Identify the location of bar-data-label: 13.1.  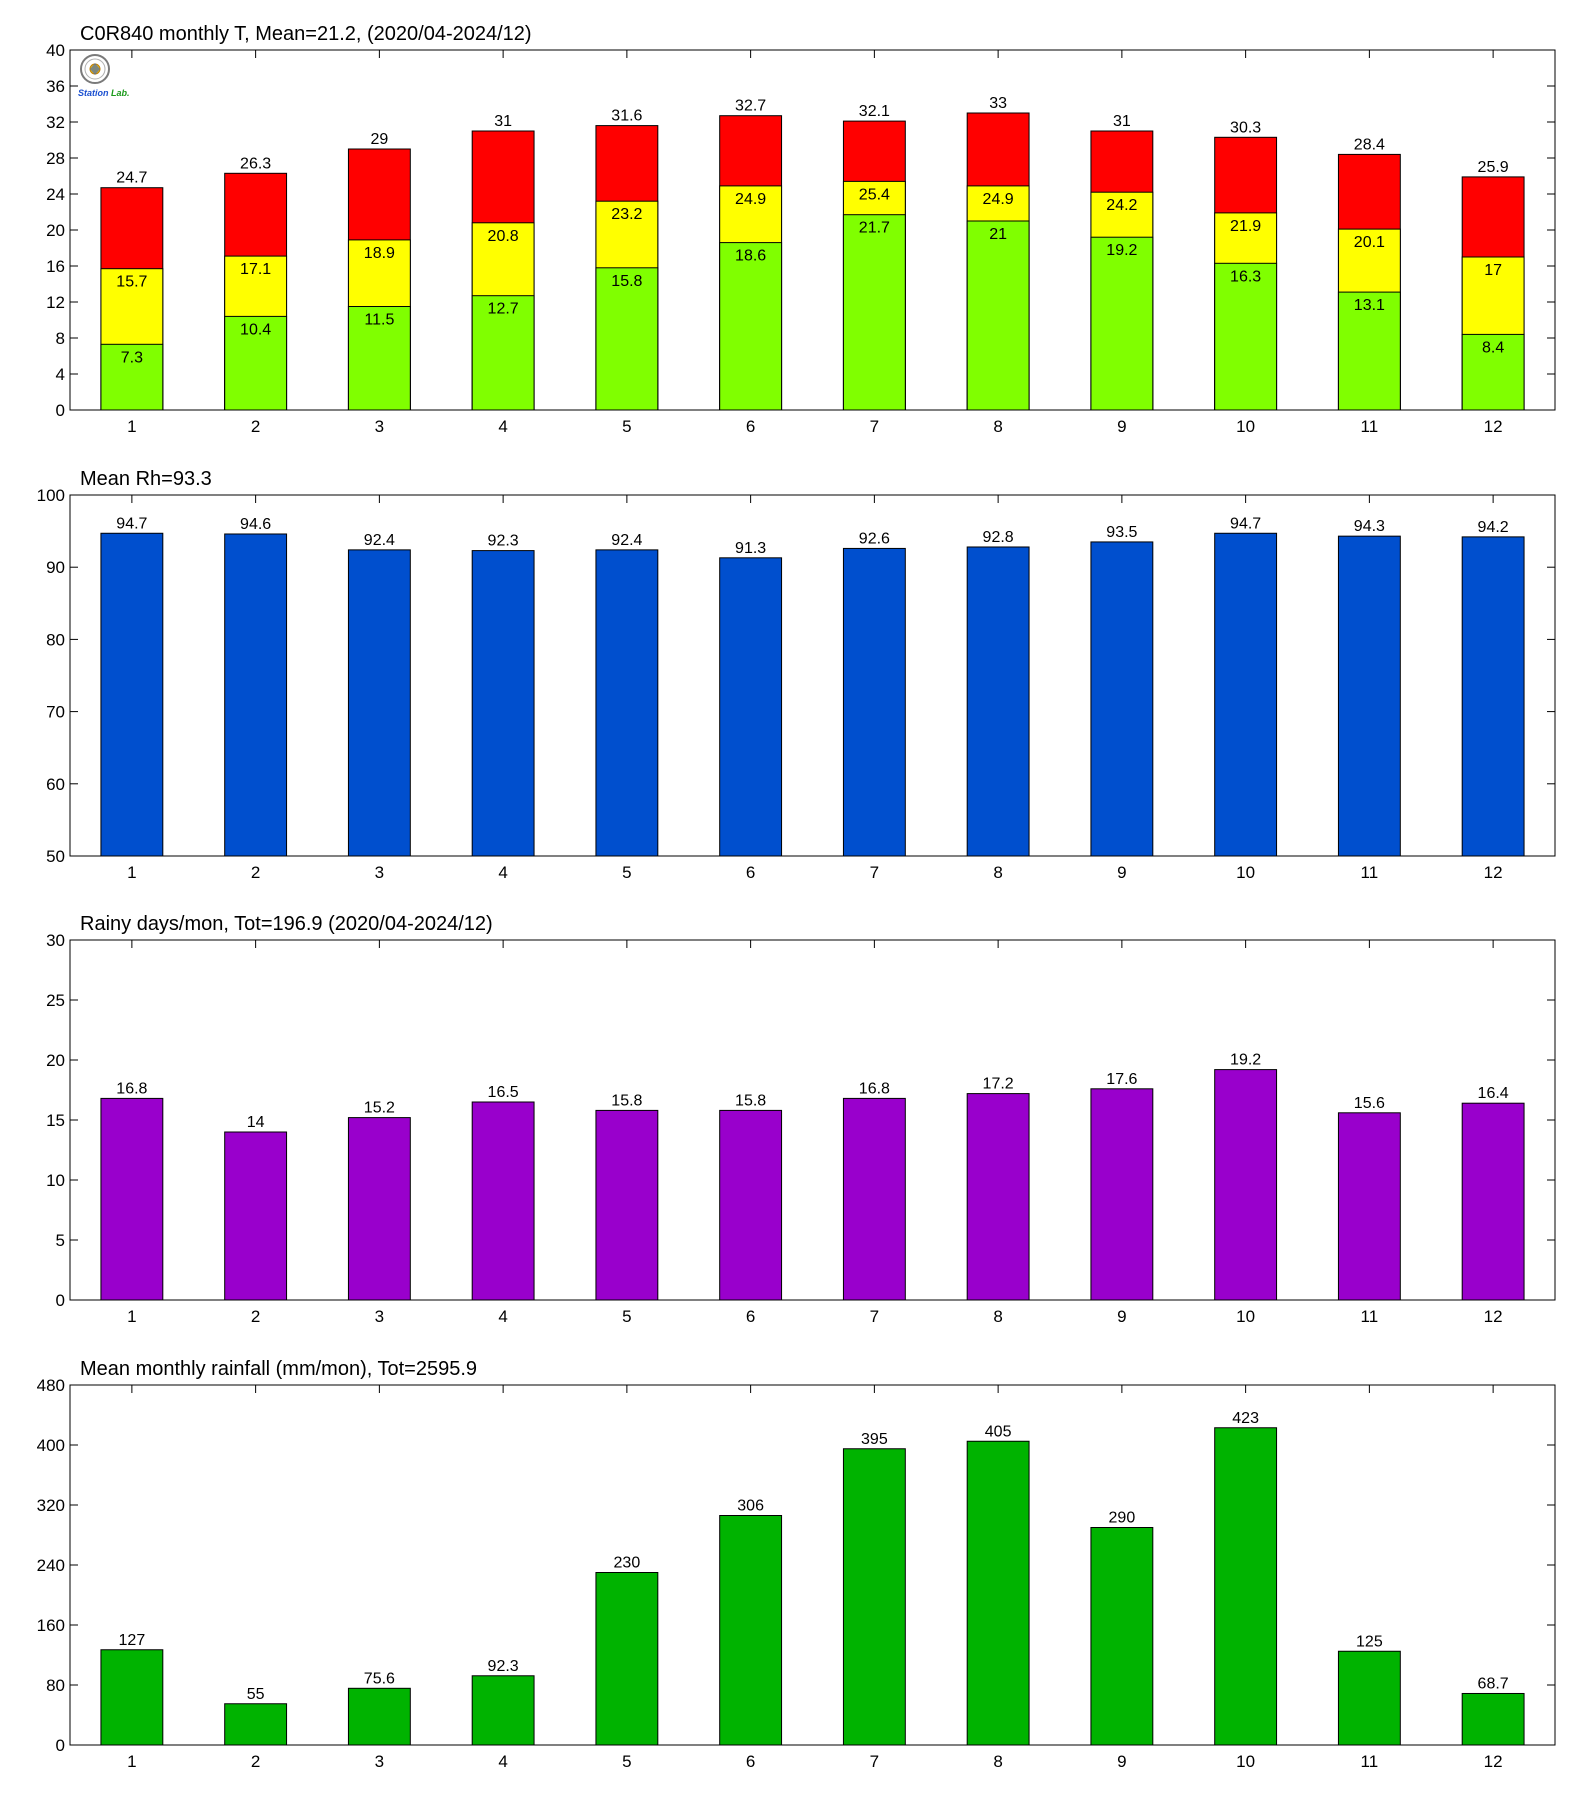
(1369, 305).